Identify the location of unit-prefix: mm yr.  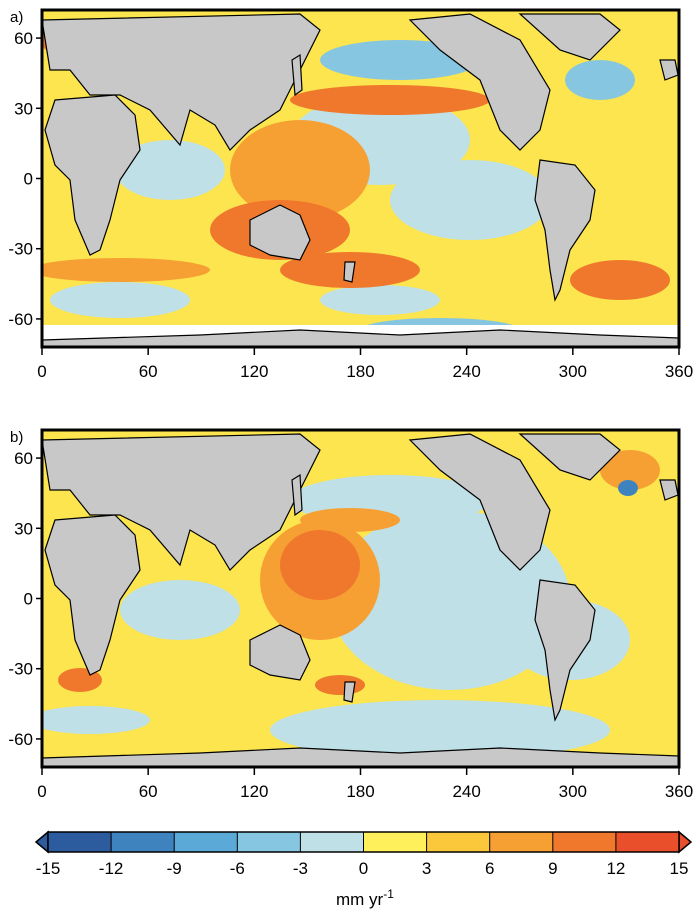
(360, 899).